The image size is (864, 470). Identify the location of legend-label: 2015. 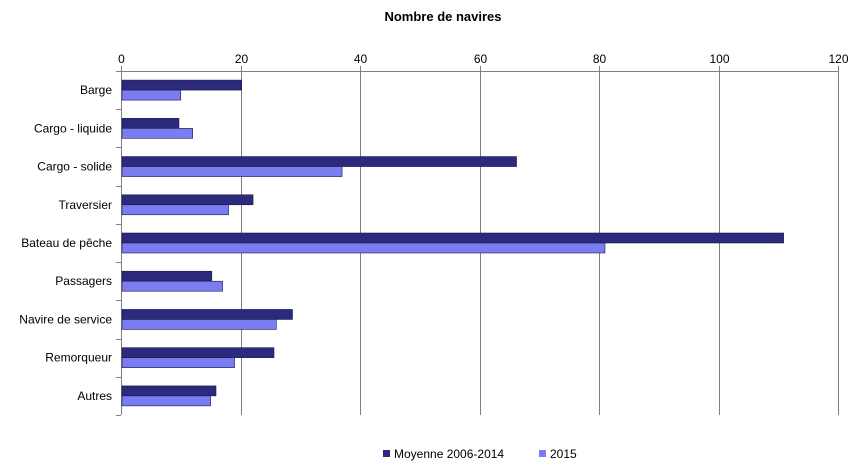
(563, 454).